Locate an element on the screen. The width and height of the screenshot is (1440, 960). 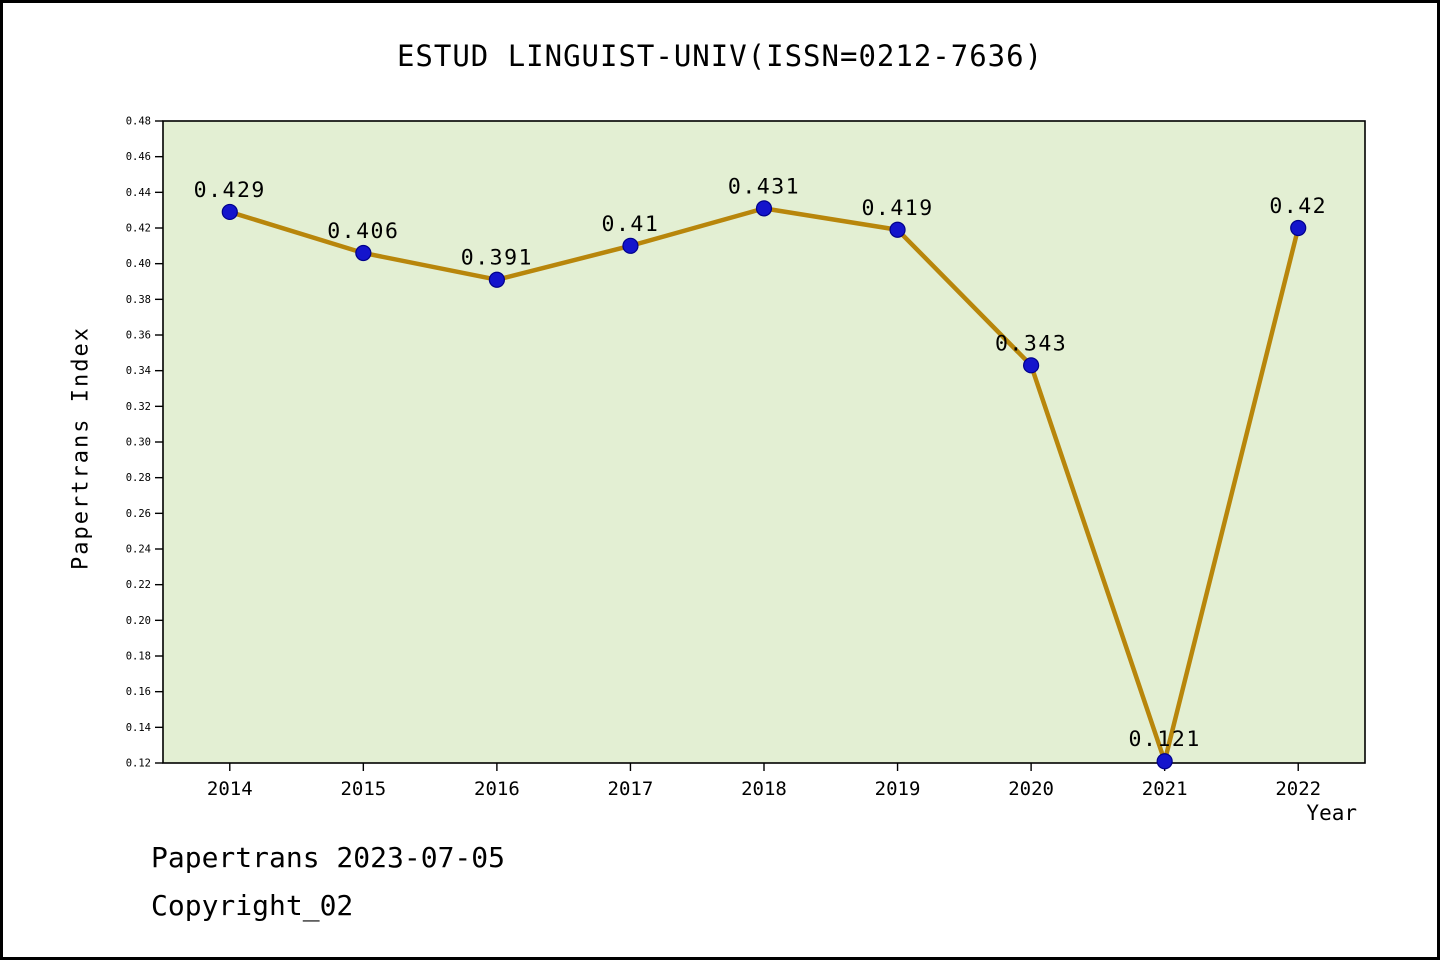
x-tick-label: 2020 is located at coordinates (1031, 789).